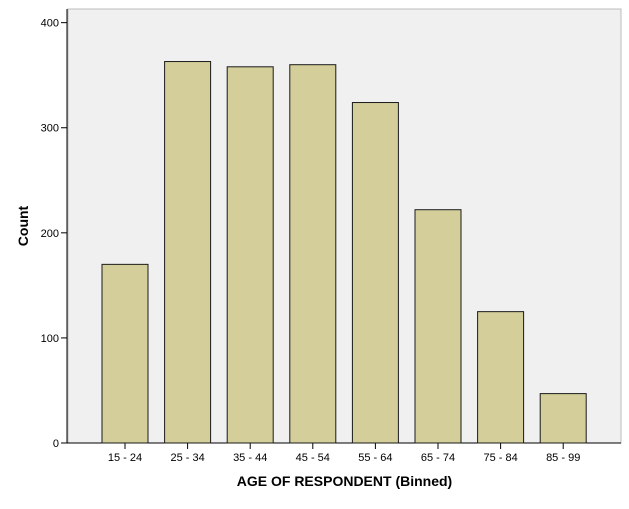  I want to click on x-tick-label: 25 - 34, so click(187, 458).